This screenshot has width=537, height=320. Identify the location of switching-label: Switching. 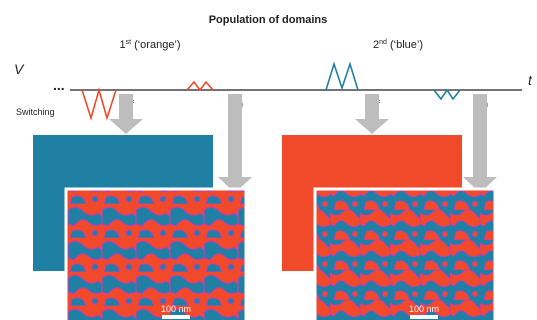
(35, 112).